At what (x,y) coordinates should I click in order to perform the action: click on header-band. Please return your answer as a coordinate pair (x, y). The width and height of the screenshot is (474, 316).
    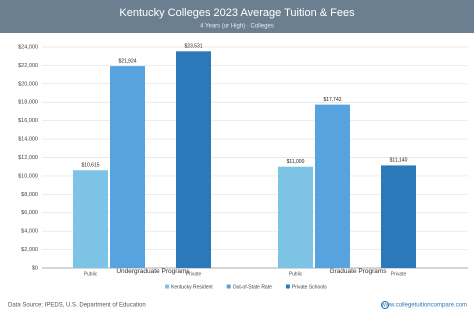
    Looking at the image, I should click on (237, 16).